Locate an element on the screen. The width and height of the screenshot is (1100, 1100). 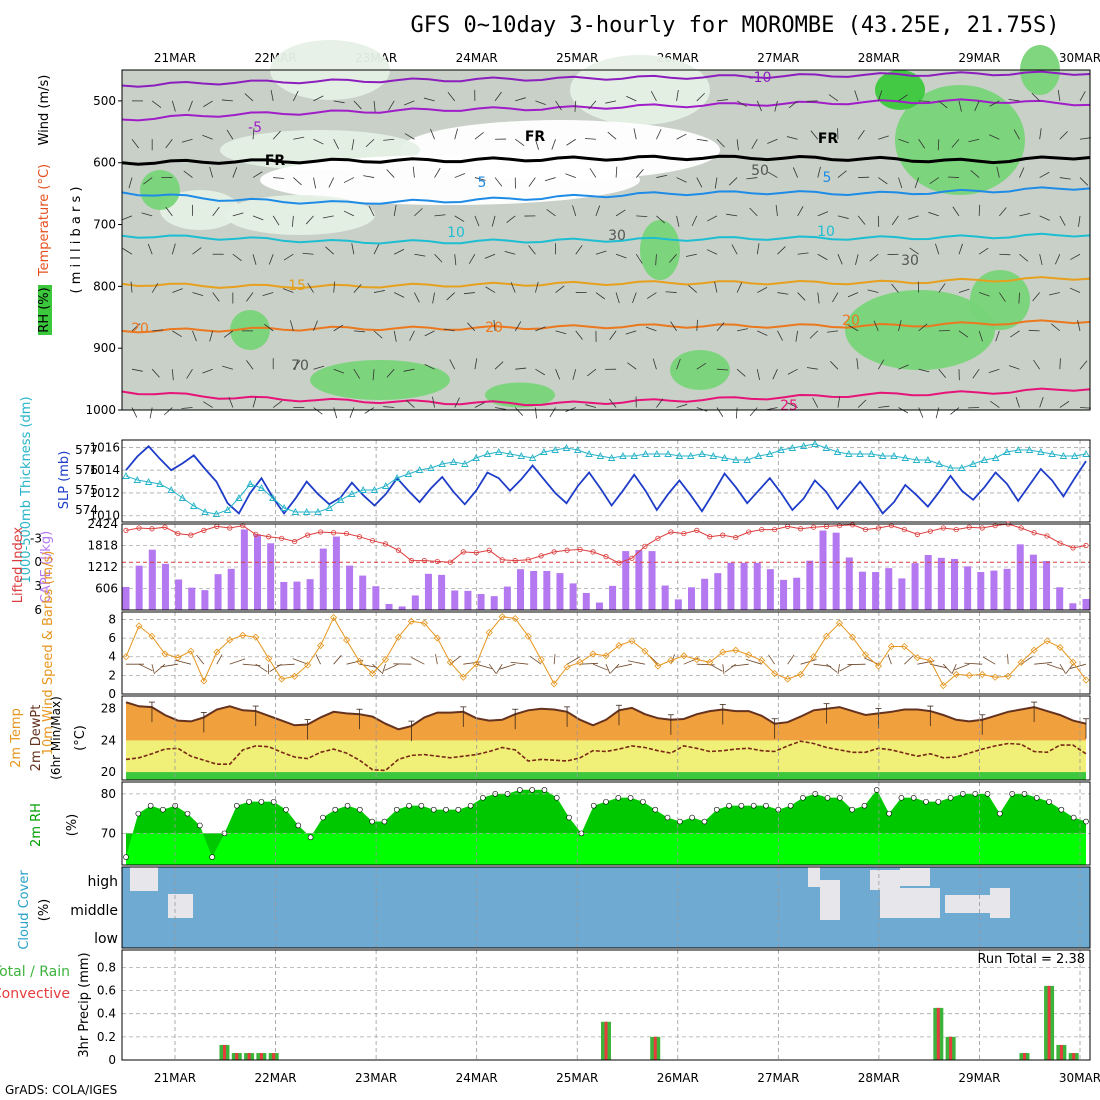
y-tick-label: 1212 is located at coordinates (102, 567).